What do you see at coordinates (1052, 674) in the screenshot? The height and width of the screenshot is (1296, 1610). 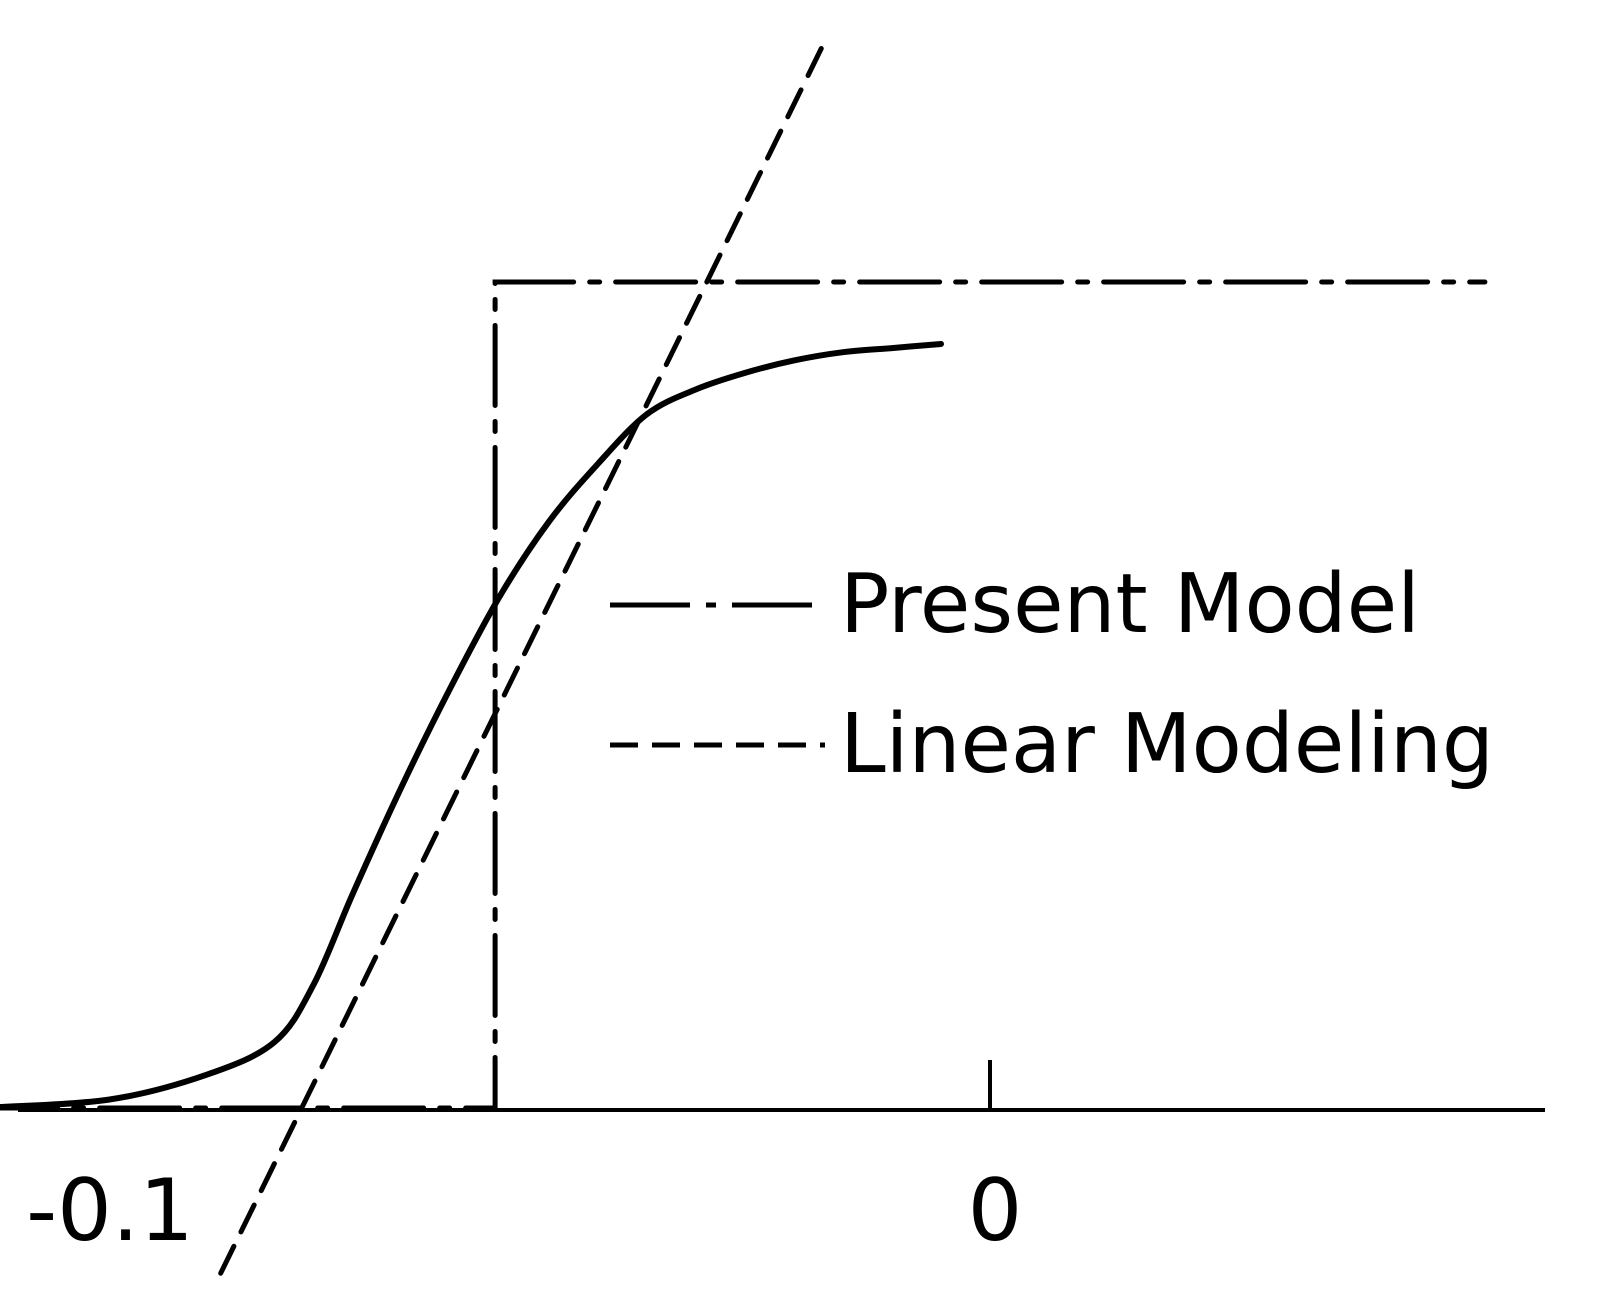 I see `legend: Present Model Linear Modeling` at bounding box center [1052, 674].